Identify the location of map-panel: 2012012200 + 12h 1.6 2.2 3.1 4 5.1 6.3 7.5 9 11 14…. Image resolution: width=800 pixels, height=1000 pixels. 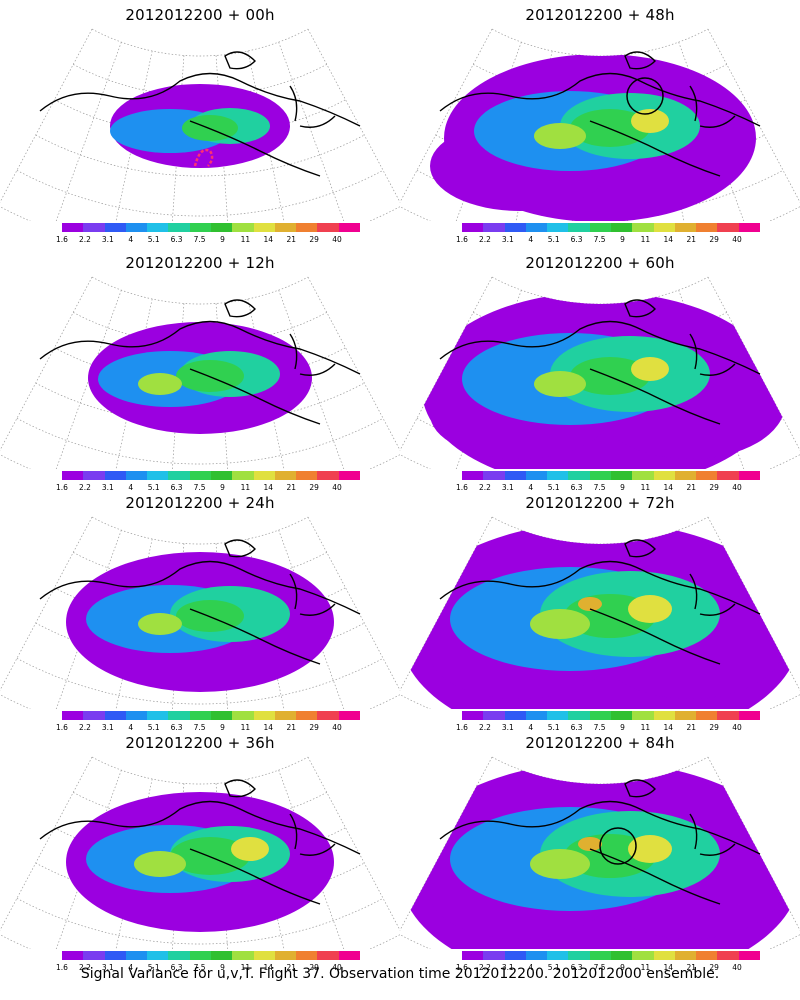
(200, 372).